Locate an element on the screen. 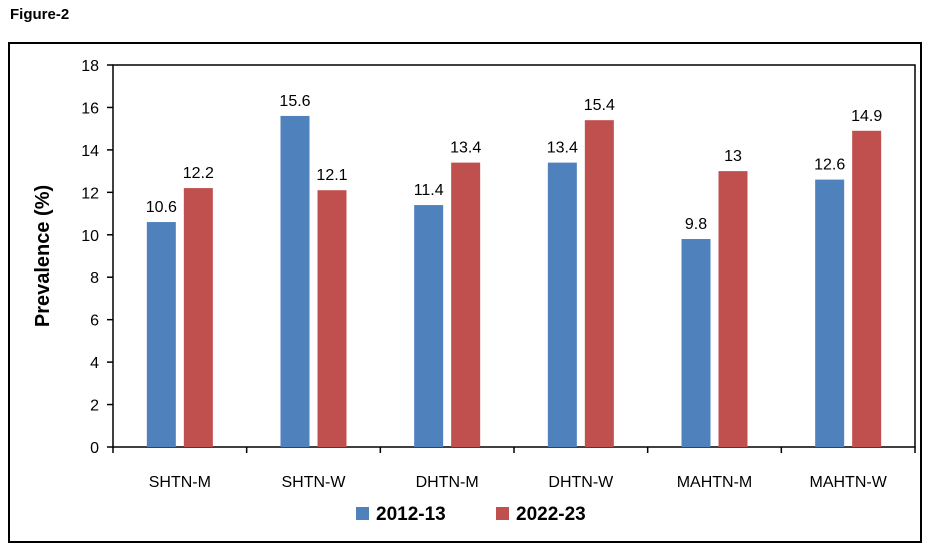  data-label: 15.4 is located at coordinates (599, 105).